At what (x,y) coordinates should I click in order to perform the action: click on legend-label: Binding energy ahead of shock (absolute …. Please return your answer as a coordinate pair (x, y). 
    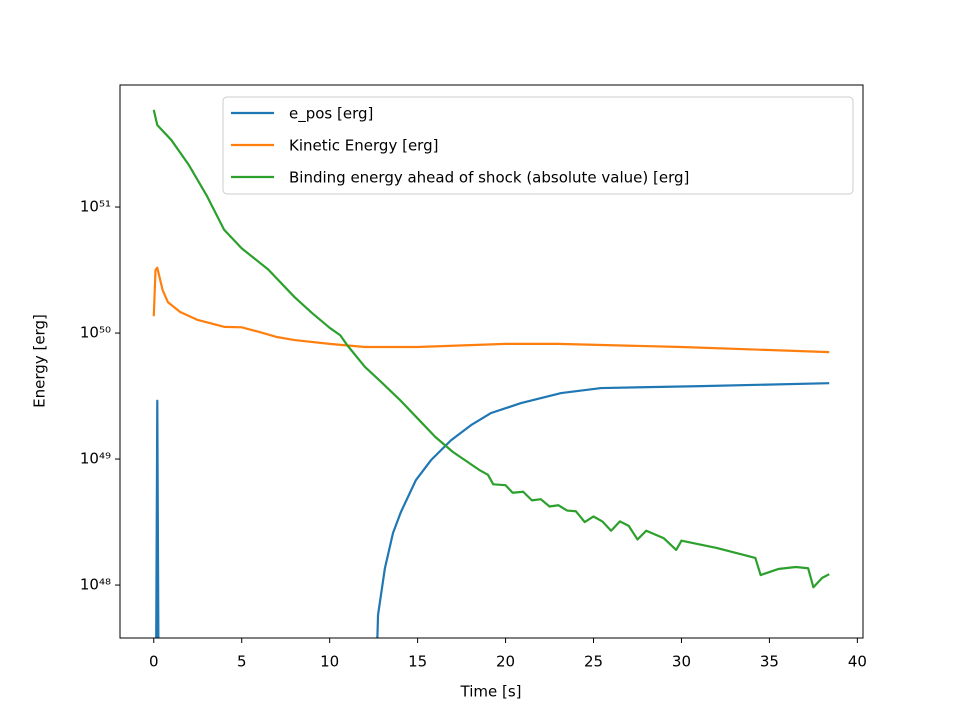
    Looking at the image, I should click on (489, 178).